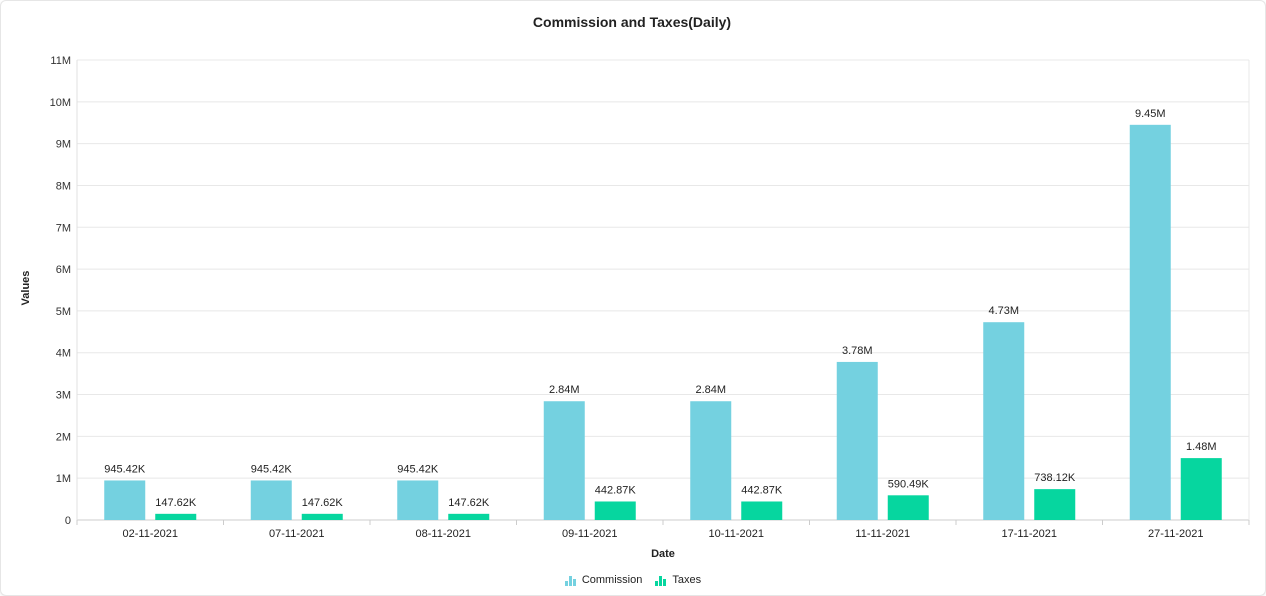 The width and height of the screenshot is (1266, 596). What do you see at coordinates (63, 186) in the screenshot?
I see `y-tick-label: 8M` at bounding box center [63, 186].